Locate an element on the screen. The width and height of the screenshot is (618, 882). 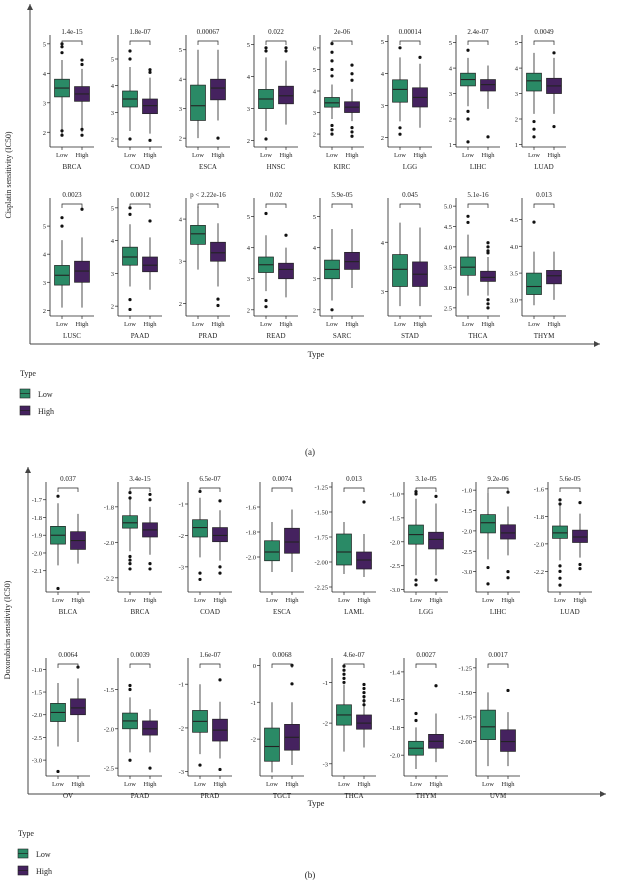
y-tick-label: -1.75 is located at coordinates (321, 538).